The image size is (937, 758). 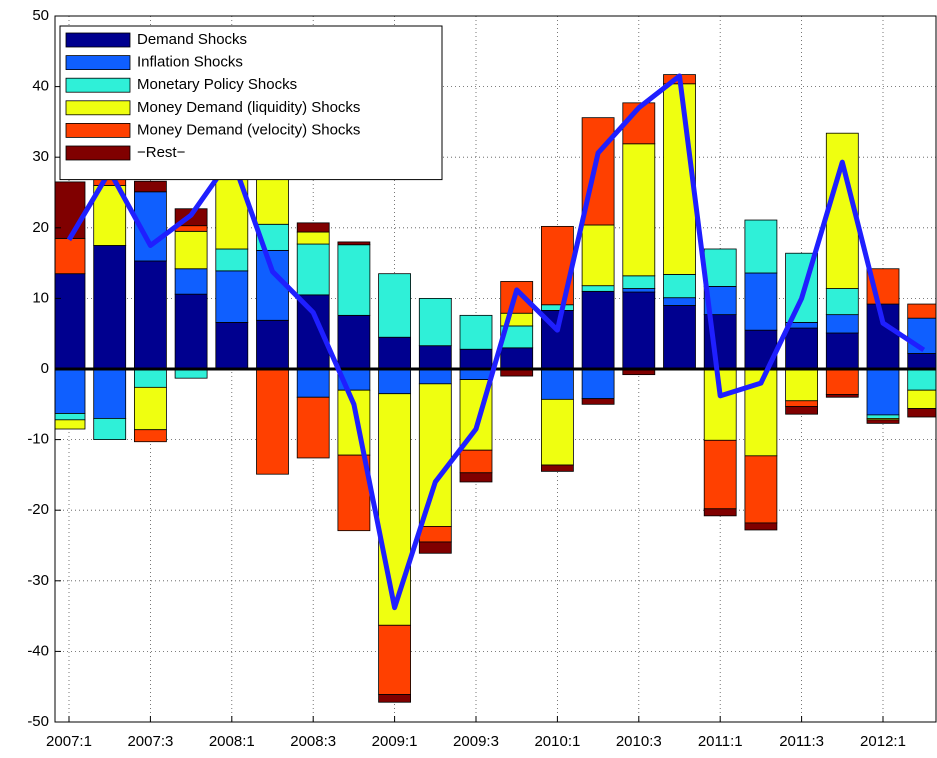 I want to click on legend-label: Demand Shocks, so click(x=192, y=39).